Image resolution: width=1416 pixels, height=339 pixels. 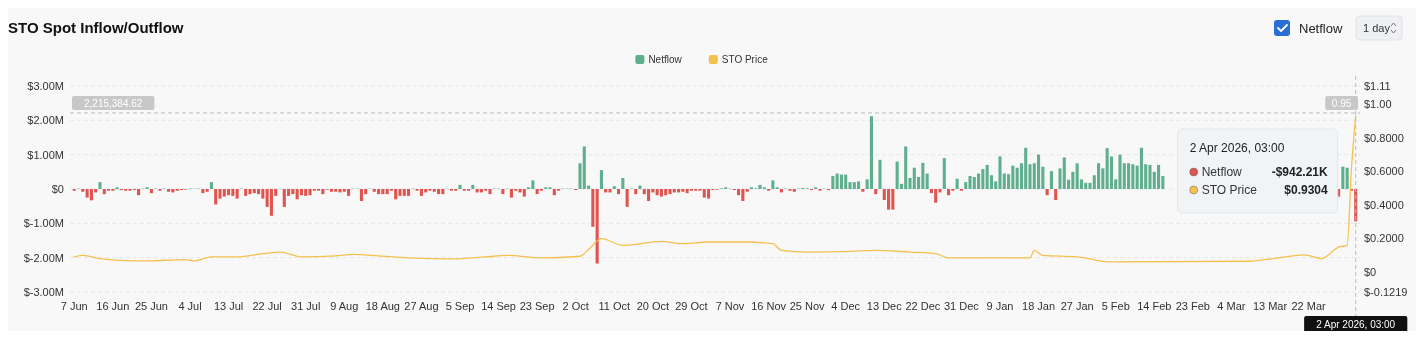 What do you see at coordinates (1370, 271) in the screenshot?
I see `y2-tick-label: $0` at bounding box center [1370, 271].